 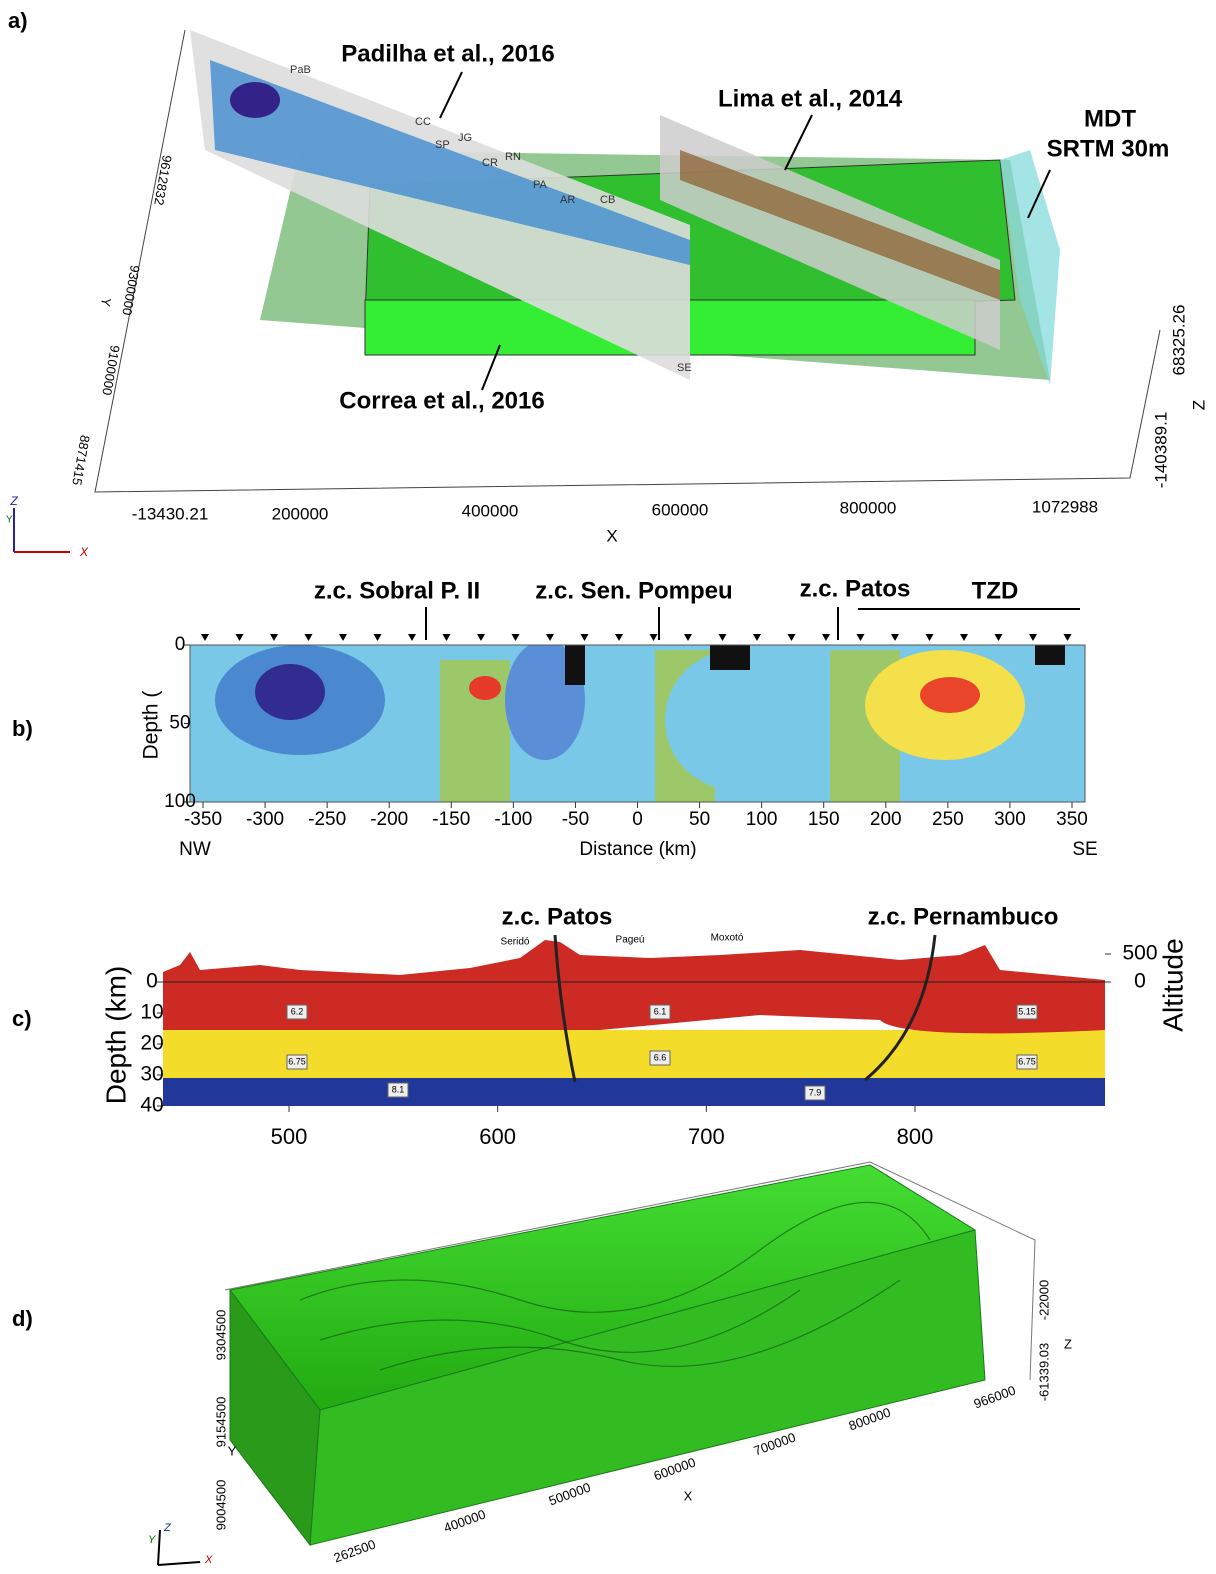 I want to click on z-tick-label: -61339.03, so click(x=1043, y=1372).